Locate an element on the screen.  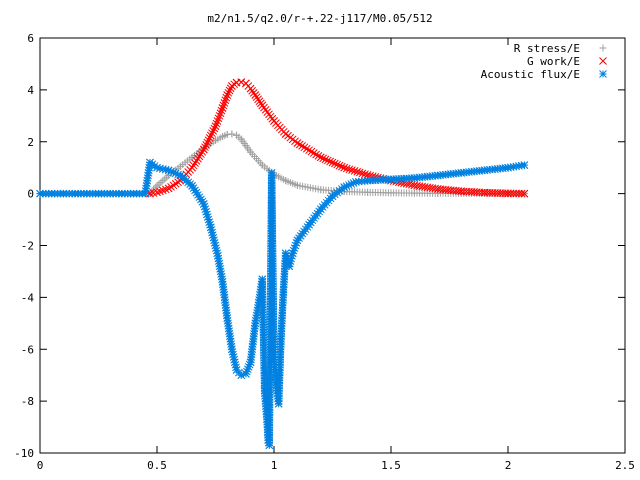
y-tick-label: 2 is located at coordinates (30, 142).